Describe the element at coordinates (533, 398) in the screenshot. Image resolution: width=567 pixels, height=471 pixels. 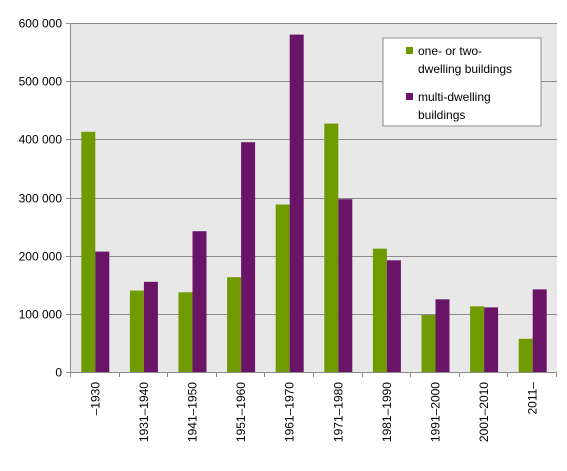
I see `x-tick-label: 2011–` at that location.